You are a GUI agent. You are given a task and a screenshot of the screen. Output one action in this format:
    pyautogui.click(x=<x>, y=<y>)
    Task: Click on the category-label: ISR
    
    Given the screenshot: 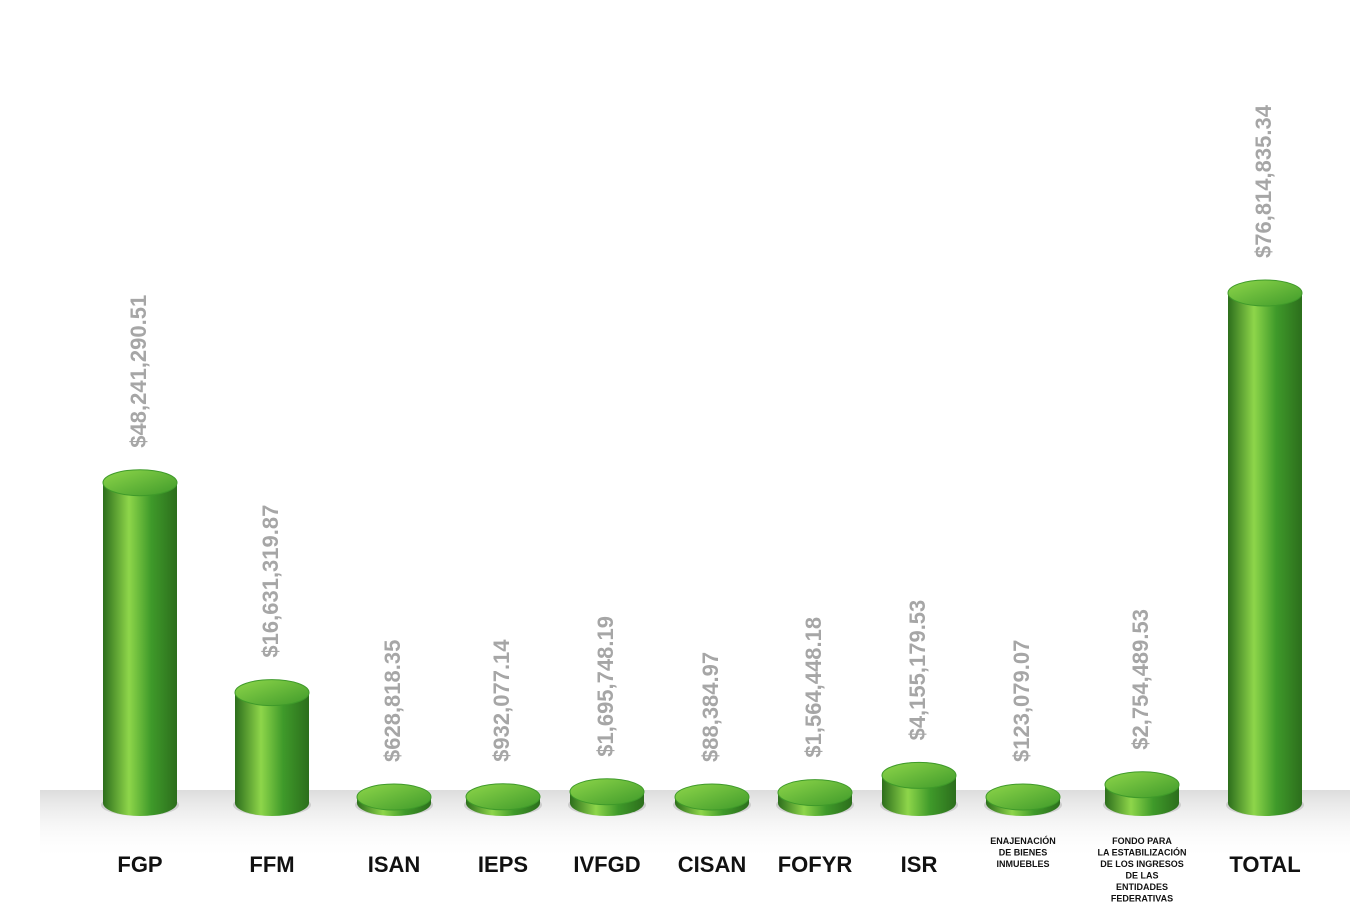 What is the action you would take?
    pyautogui.click(x=919, y=864)
    